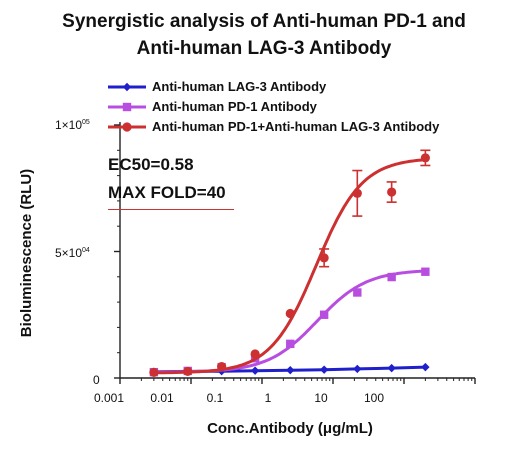  What do you see at coordinates (290, 428) in the screenshot?
I see `x-axis-label: Conc.Antibody (μg/mL)` at bounding box center [290, 428].